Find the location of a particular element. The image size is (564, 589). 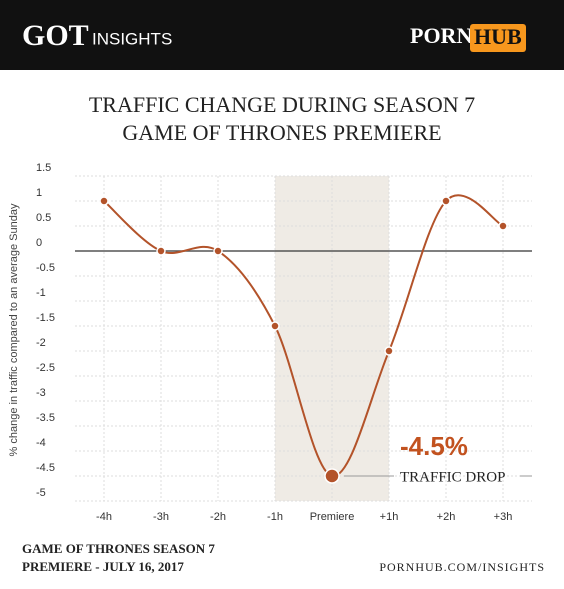

source: PORNHUB.COM/INSIGHTS is located at coordinates (462, 567).